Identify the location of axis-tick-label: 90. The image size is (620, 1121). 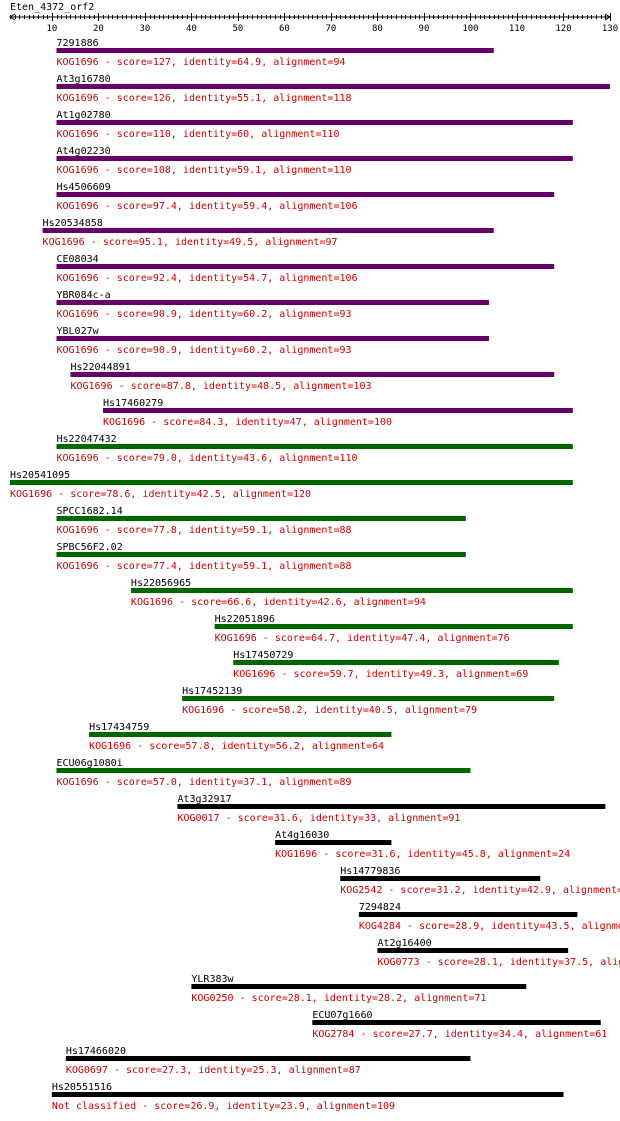
(424, 29).